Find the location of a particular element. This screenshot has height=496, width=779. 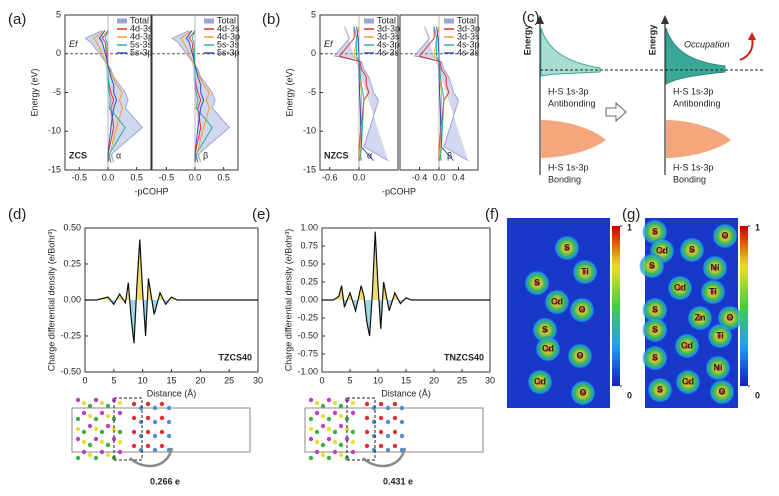

legend-label: 5s-3s is located at coordinates (141, 44).